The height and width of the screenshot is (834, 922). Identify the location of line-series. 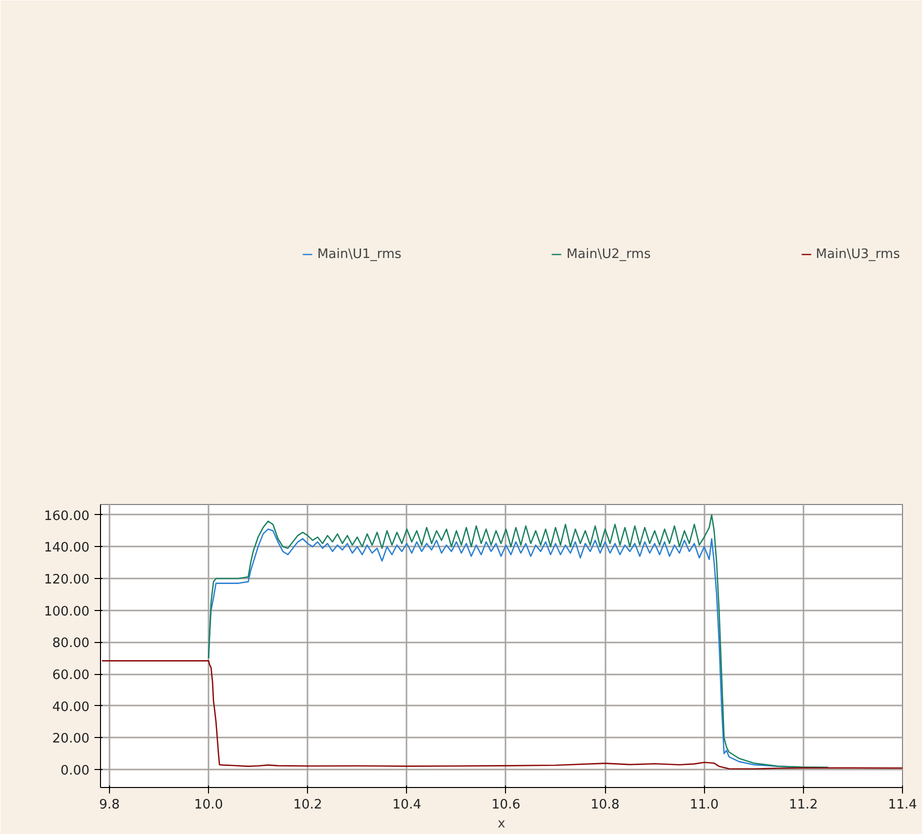
(501, 715).